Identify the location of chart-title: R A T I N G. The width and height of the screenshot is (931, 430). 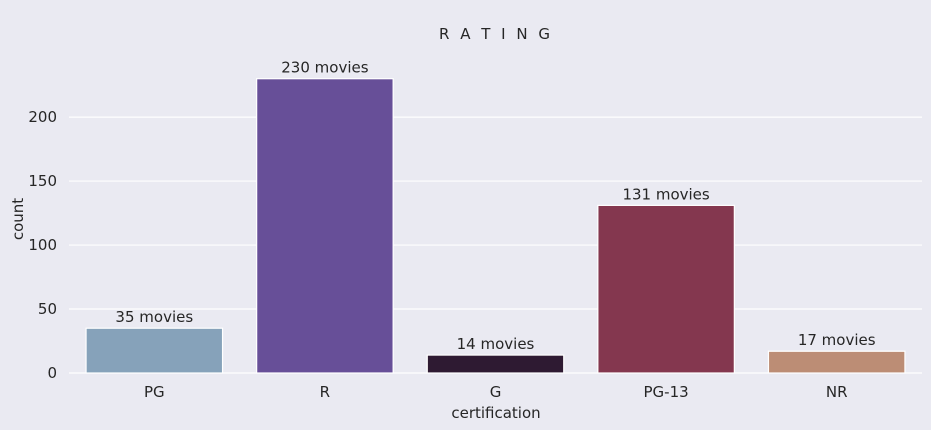
(496, 34).